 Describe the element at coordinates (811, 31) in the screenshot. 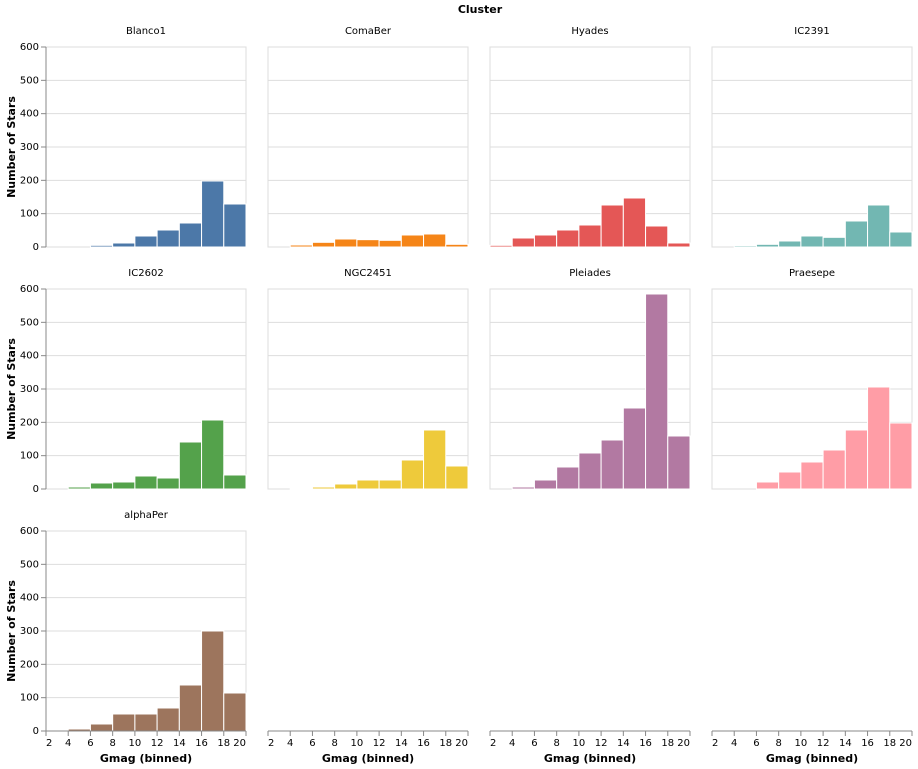

I see `facet-title: IC2391` at that location.